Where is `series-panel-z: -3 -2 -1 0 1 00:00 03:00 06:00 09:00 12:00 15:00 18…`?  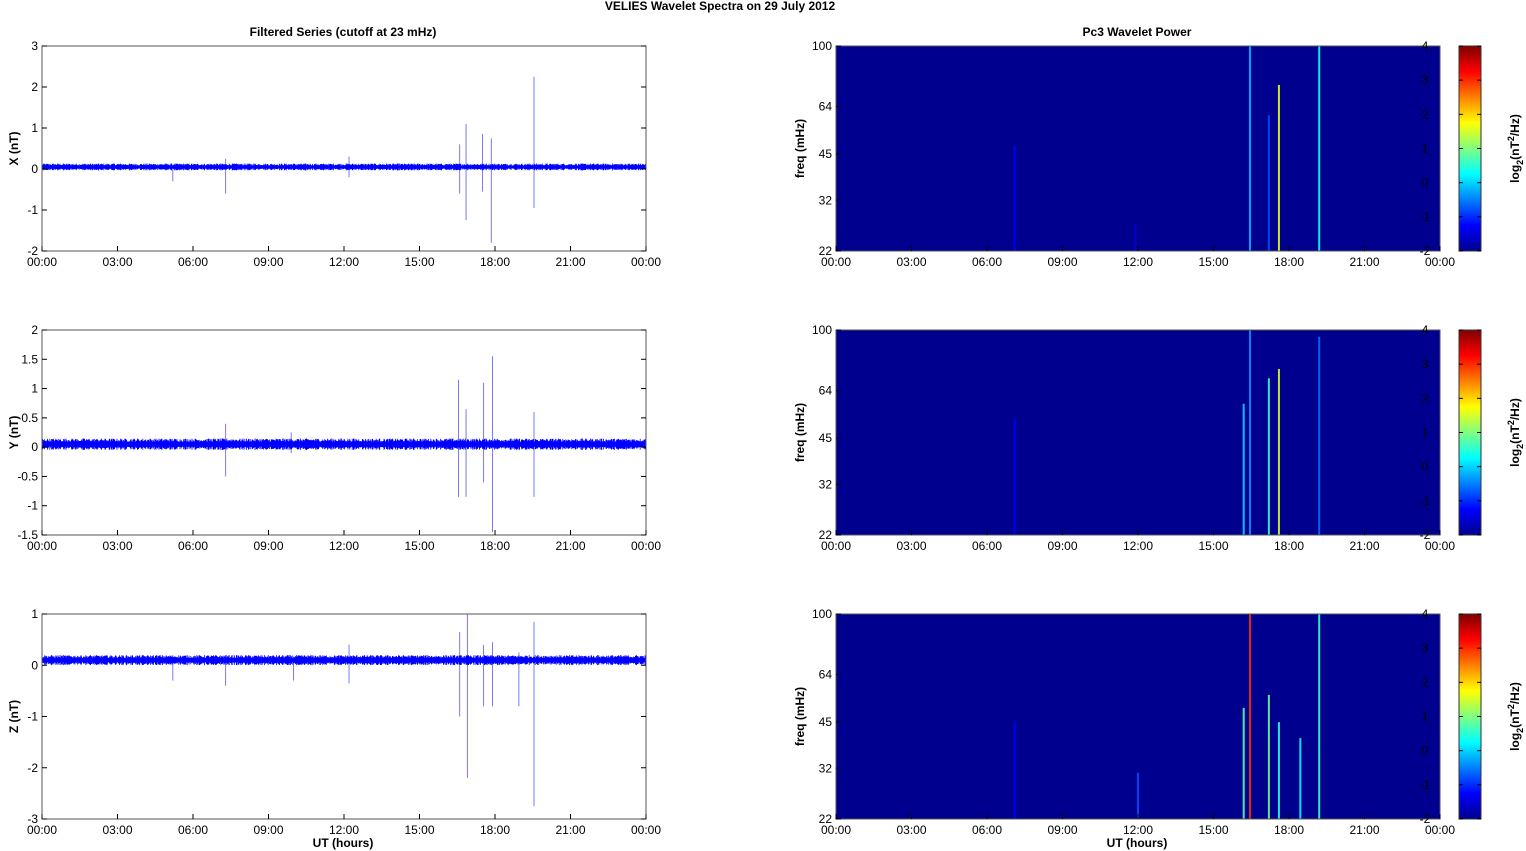 series-panel-z: -3 -2 -1 0 1 00:00 03:00 06:00 09:00 12:00 15:00 18… is located at coordinates (334, 722).